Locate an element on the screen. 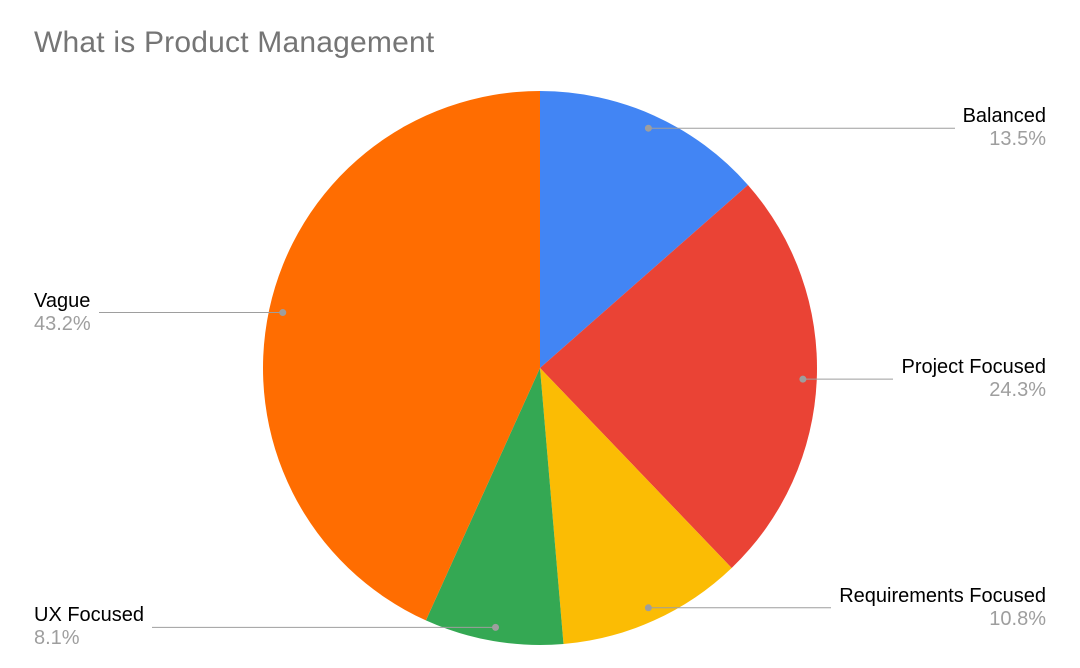 Image resolution: width=1080 pixels, height=668 pixels. slice-percent: 24.3% is located at coordinates (1017, 390).